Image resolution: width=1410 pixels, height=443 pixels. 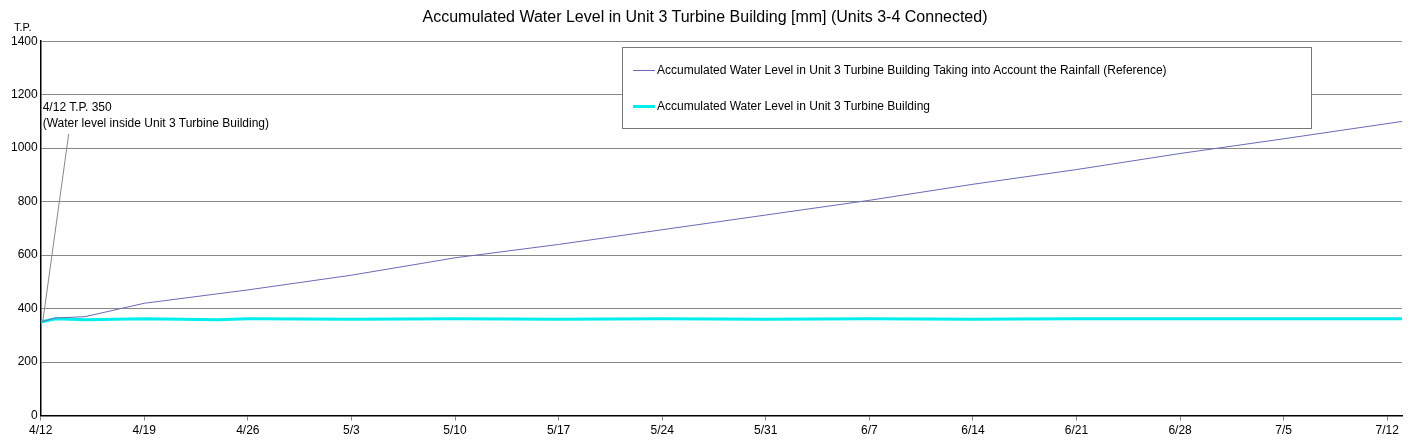 What do you see at coordinates (28, 361) in the screenshot?
I see `y-tick-label: 200` at bounding box center [28, 361].